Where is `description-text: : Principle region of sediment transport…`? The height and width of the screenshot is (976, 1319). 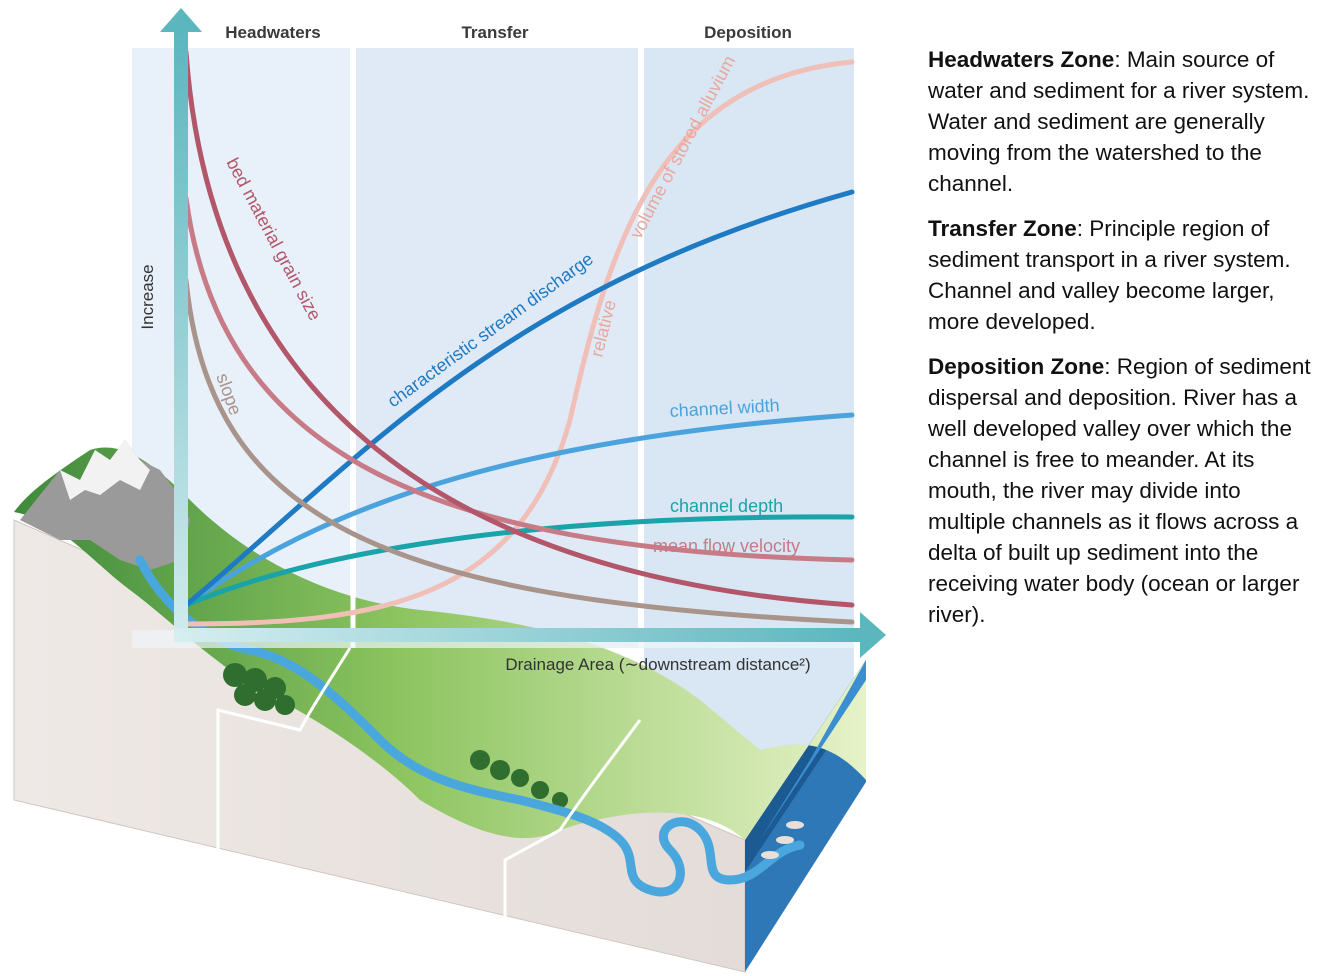
description-text: : Principle region of sediment transport… is located at coordinates (1109, 275).